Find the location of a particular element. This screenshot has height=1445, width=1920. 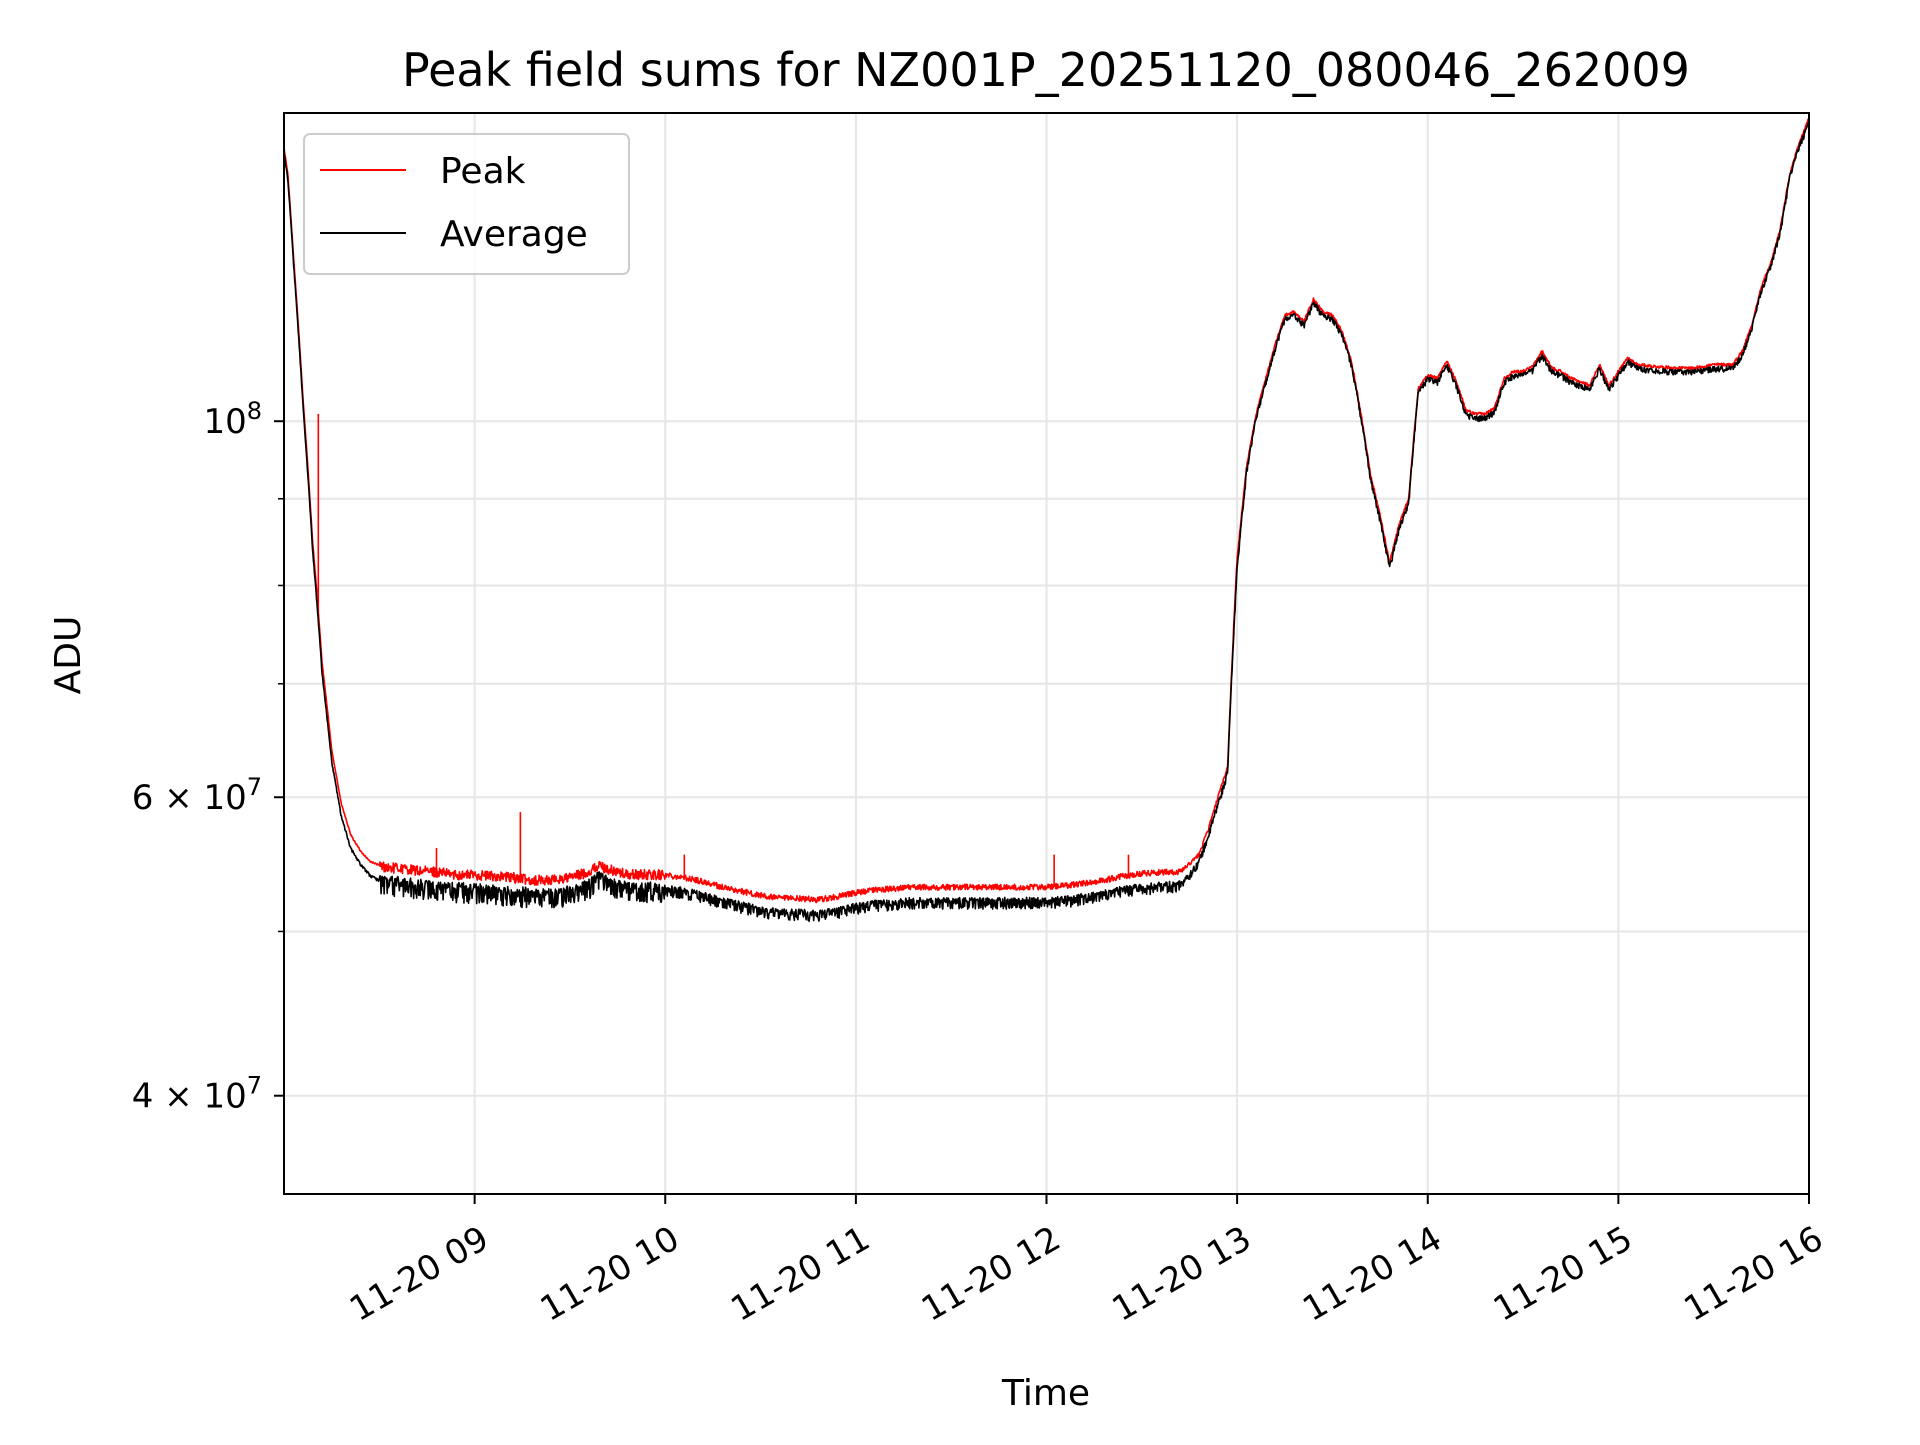

legend: Peak Average is located at coordinates (466, 204).